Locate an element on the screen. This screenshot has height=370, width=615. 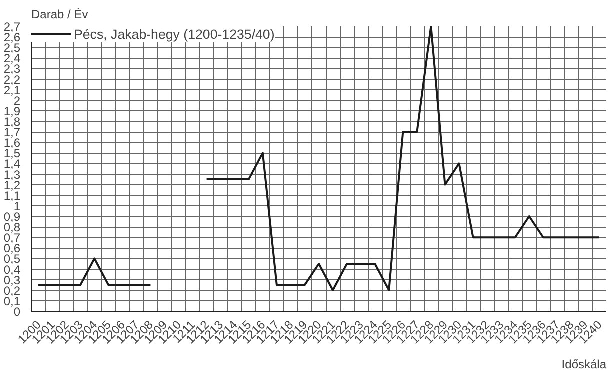
legend-label: Pécs, Jakab-hegy (1200-1235/40) is located at coordinates (174, 34).